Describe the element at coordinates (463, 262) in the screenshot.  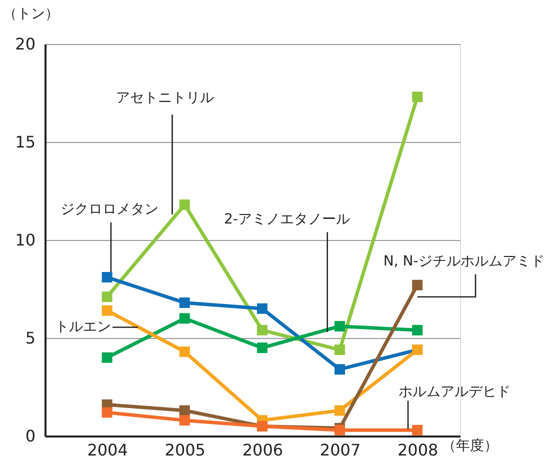
I see `text: N, N-ジチルホルムアミド` at that location.